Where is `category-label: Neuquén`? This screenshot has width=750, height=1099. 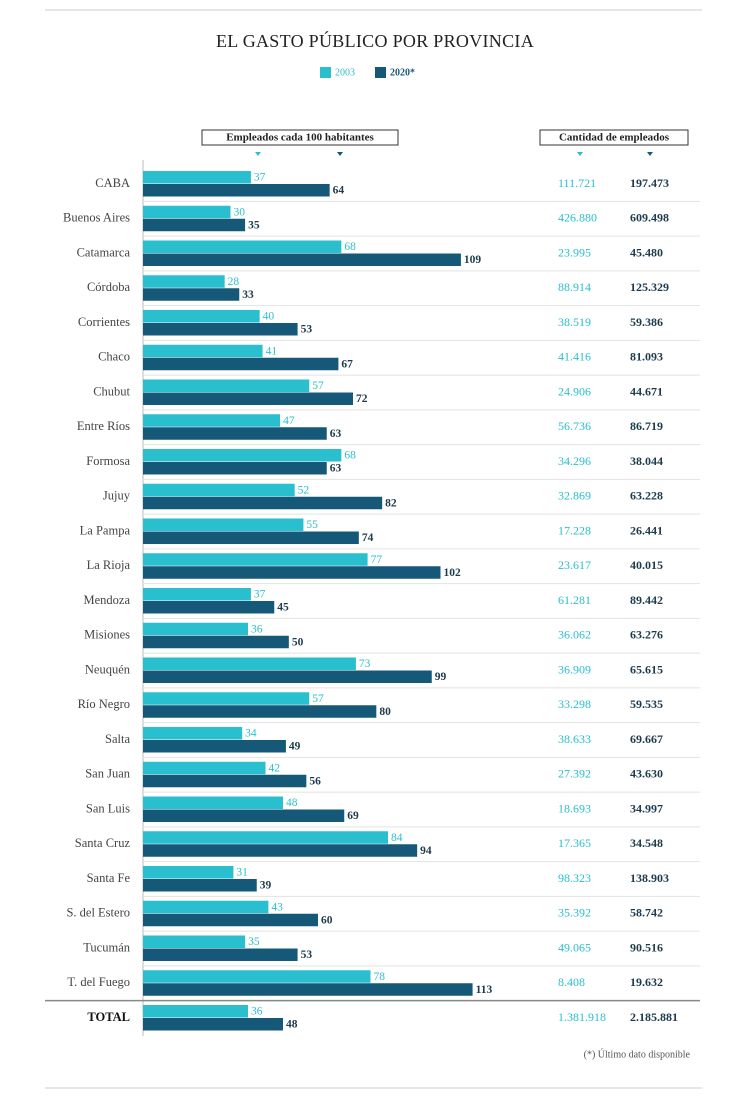 category-label: Neuquén is located at coordinates (108, 669).